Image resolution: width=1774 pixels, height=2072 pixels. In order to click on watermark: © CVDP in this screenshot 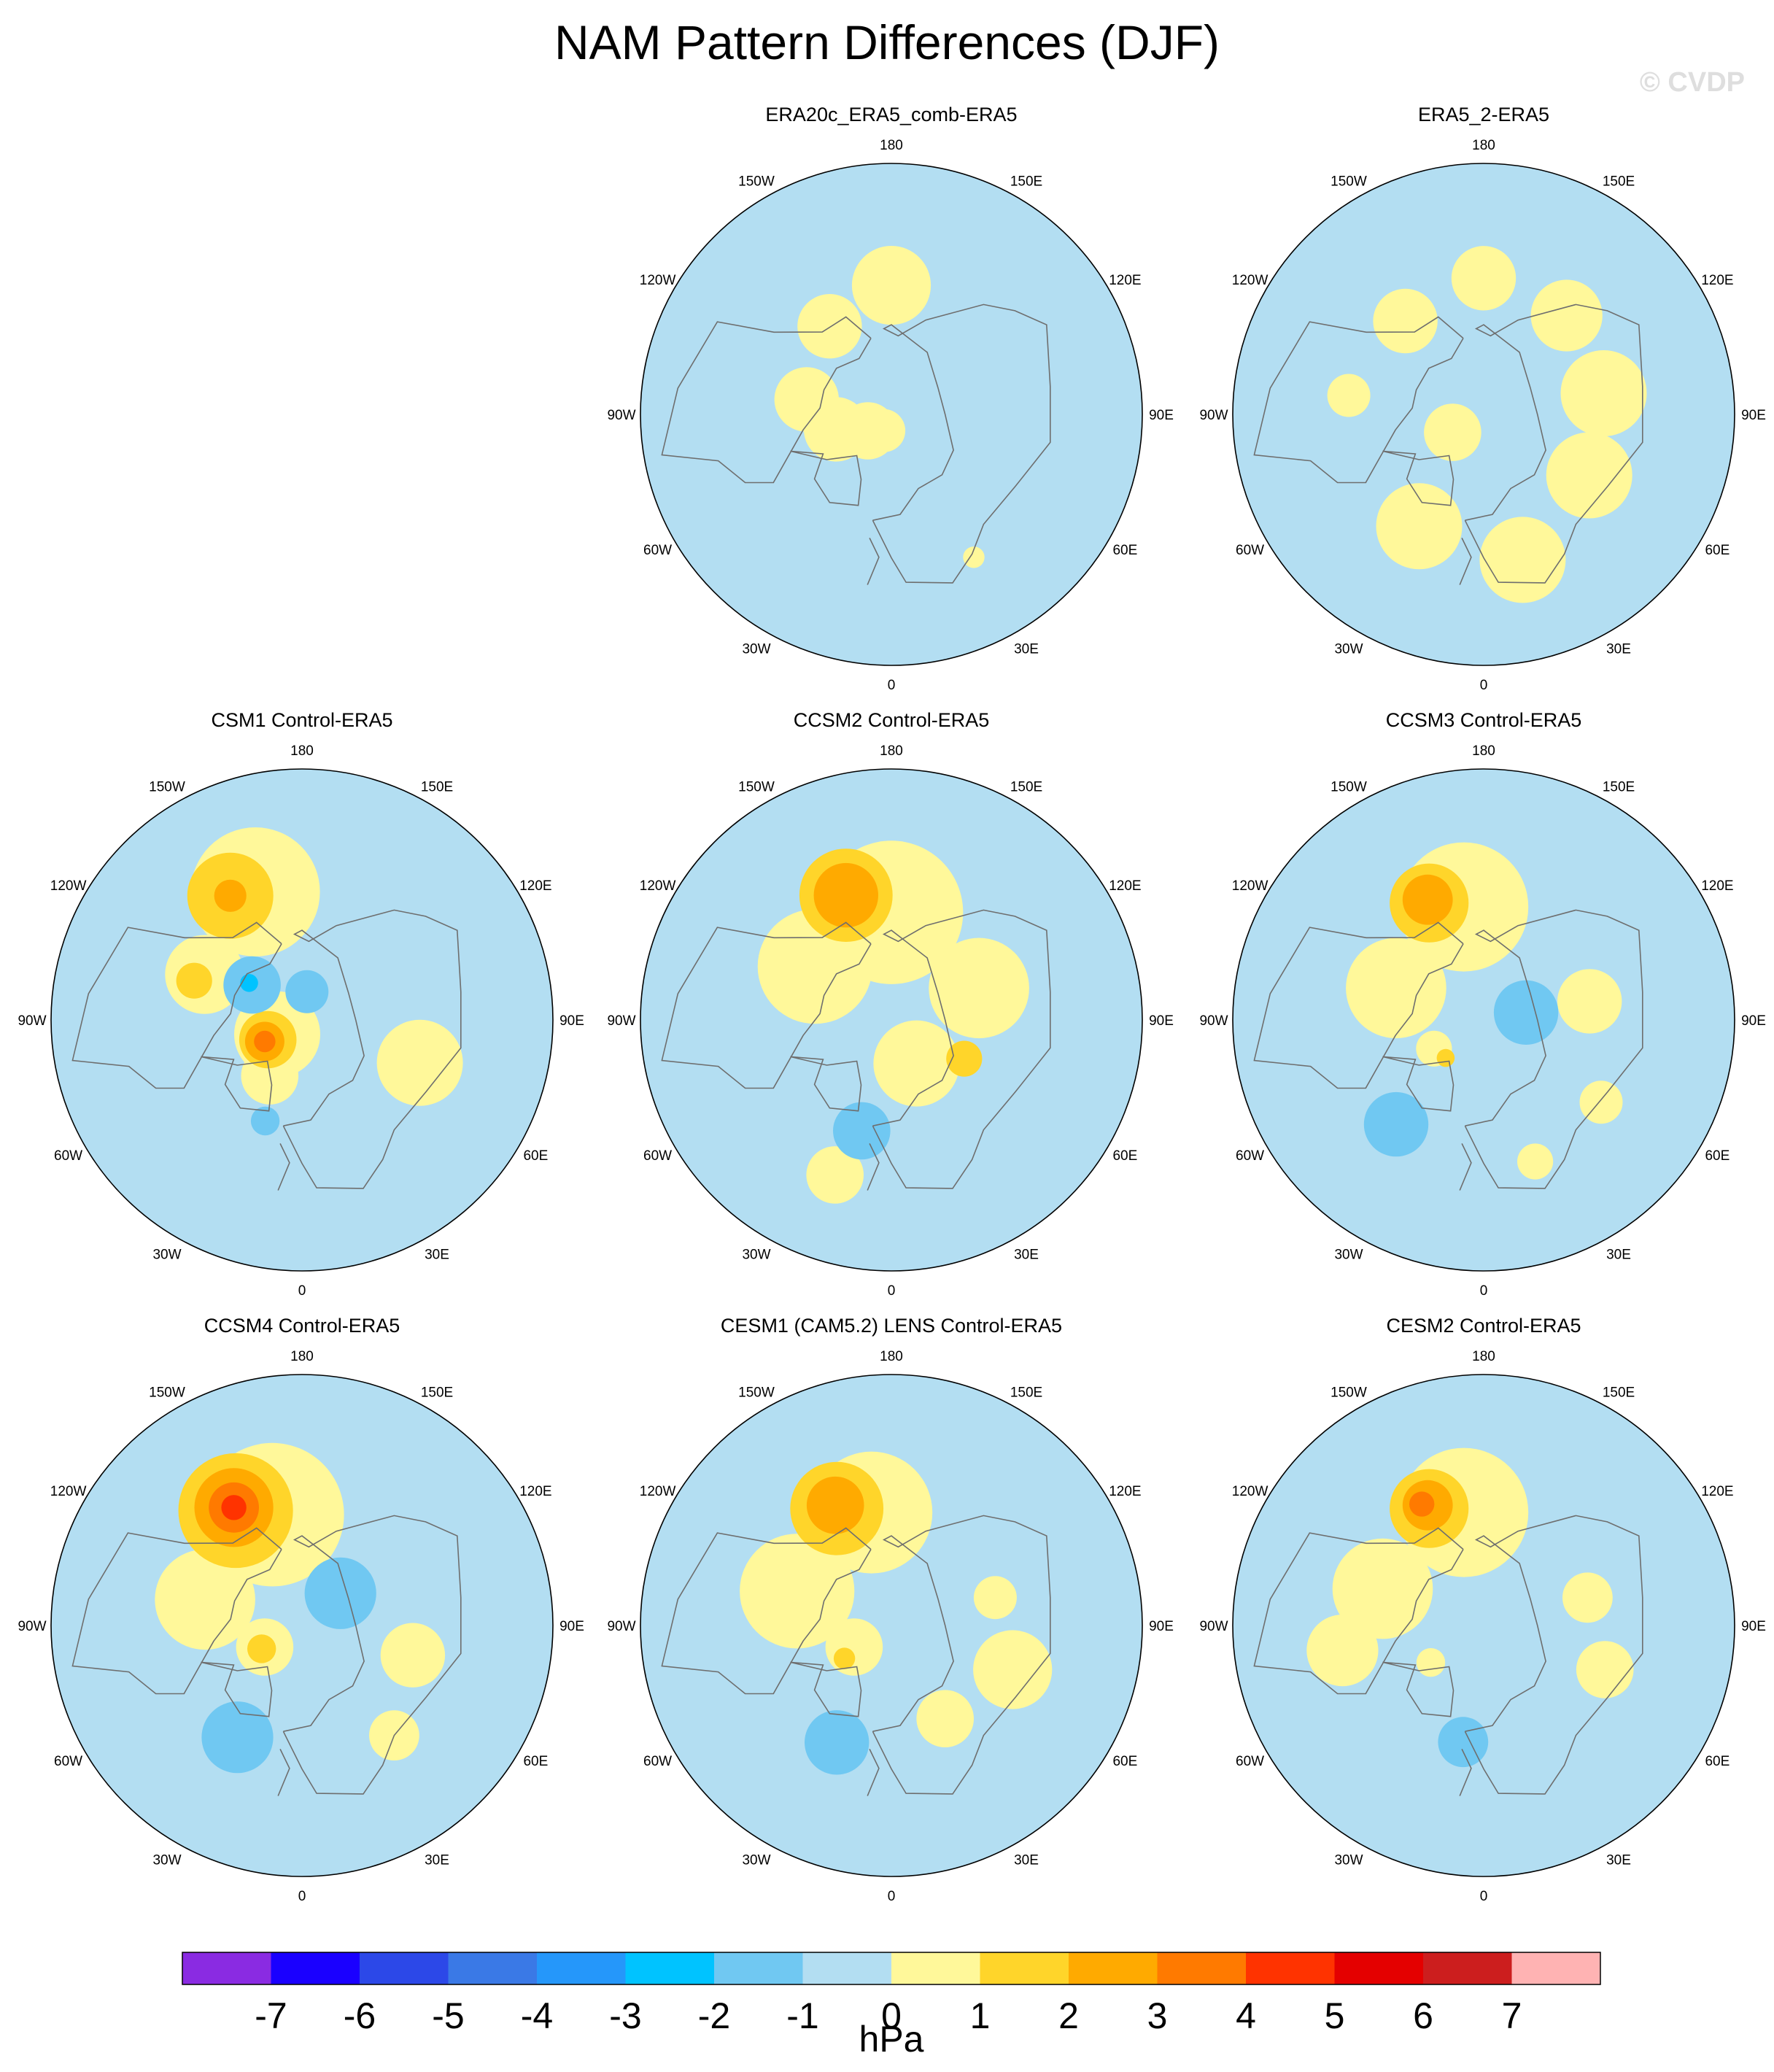, I will do `click(1692, 82)`.